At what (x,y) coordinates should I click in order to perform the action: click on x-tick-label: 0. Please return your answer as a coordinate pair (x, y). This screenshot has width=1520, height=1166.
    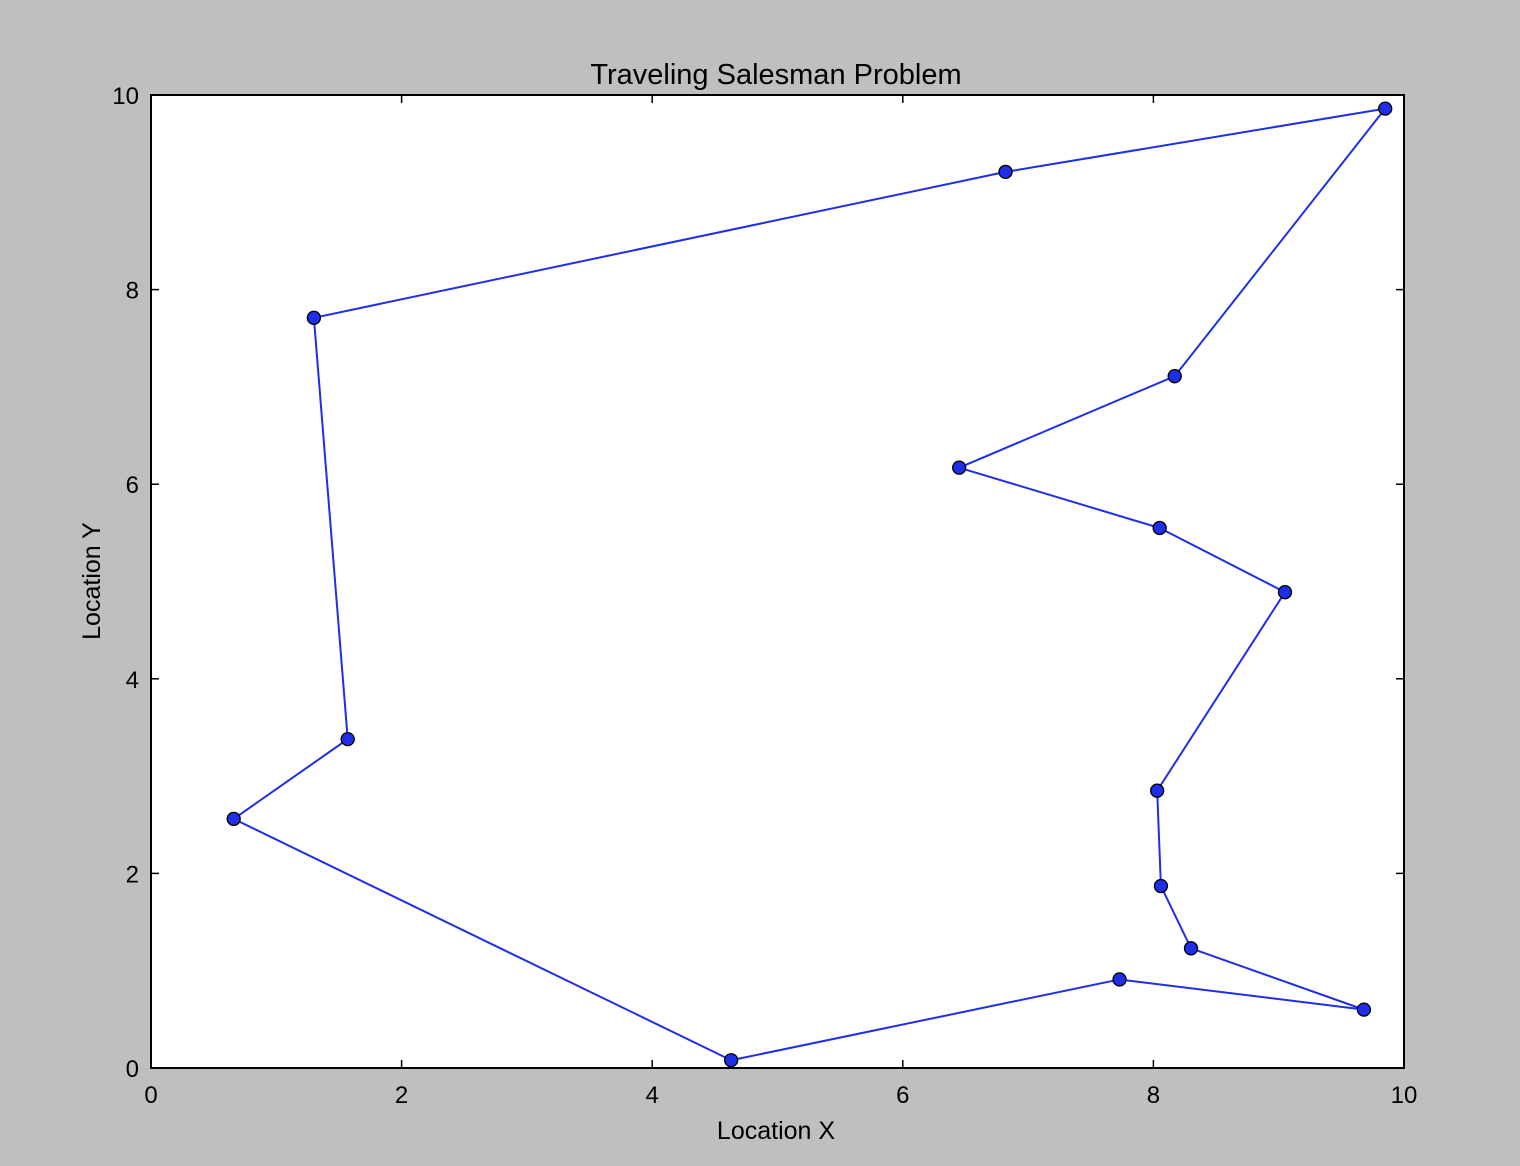
    Looking at the image, I should click on (150, 1095).